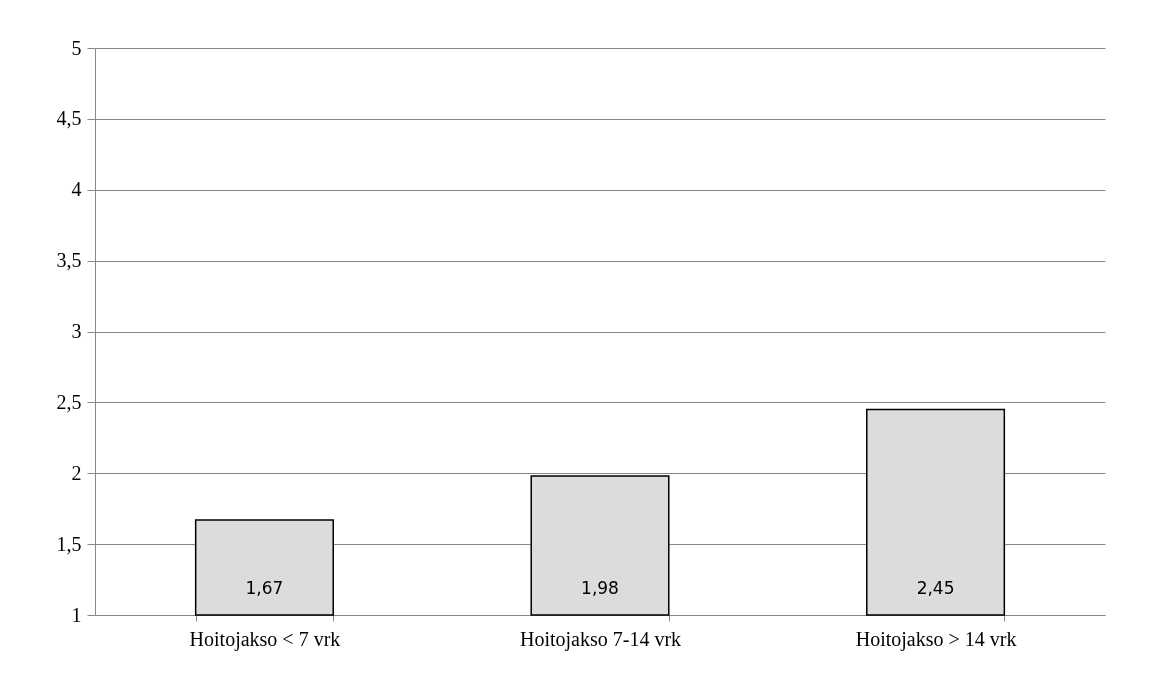  What do you see at coordinates (600, 588) in the screenshot?
I see `data-label: 1,98` at bounding box center [600, 588].